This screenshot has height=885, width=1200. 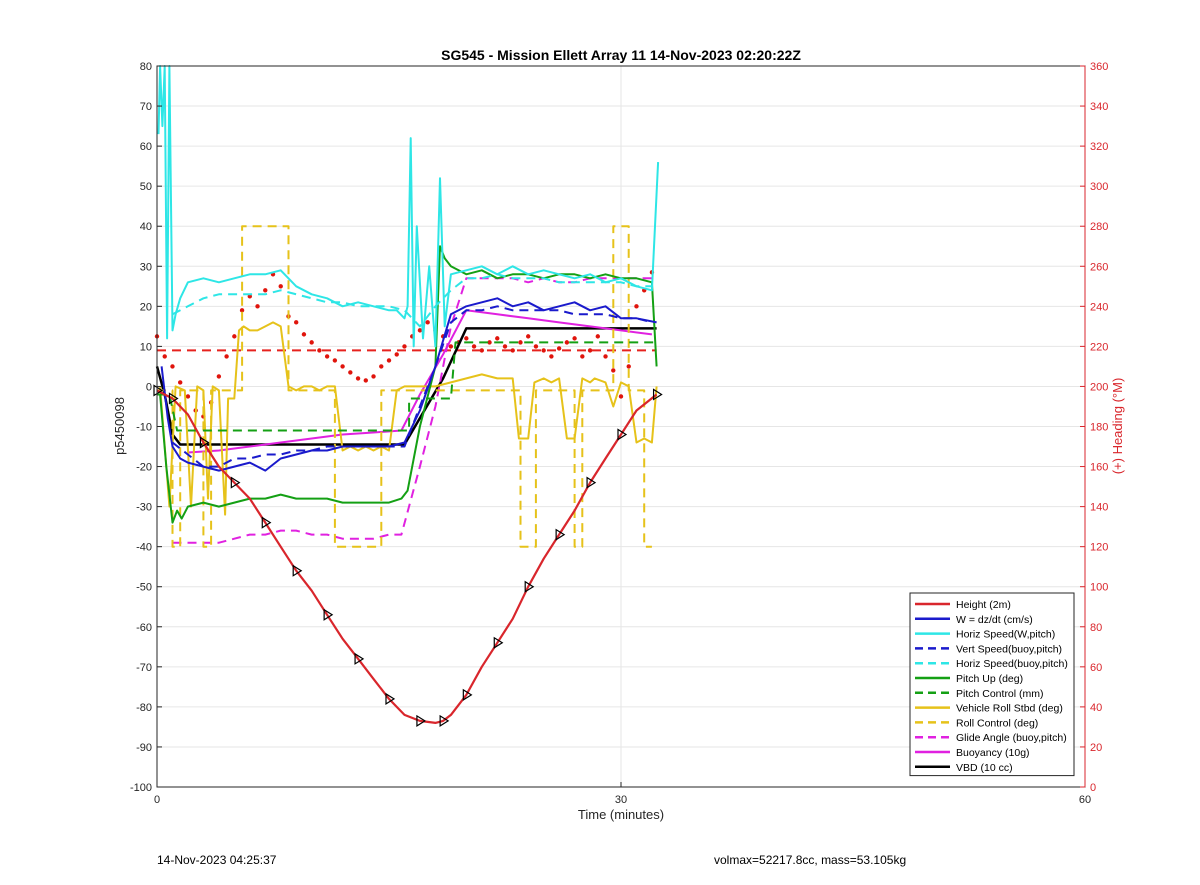 I want to click on y-tick-label: 30, so click(x=146, y=267).